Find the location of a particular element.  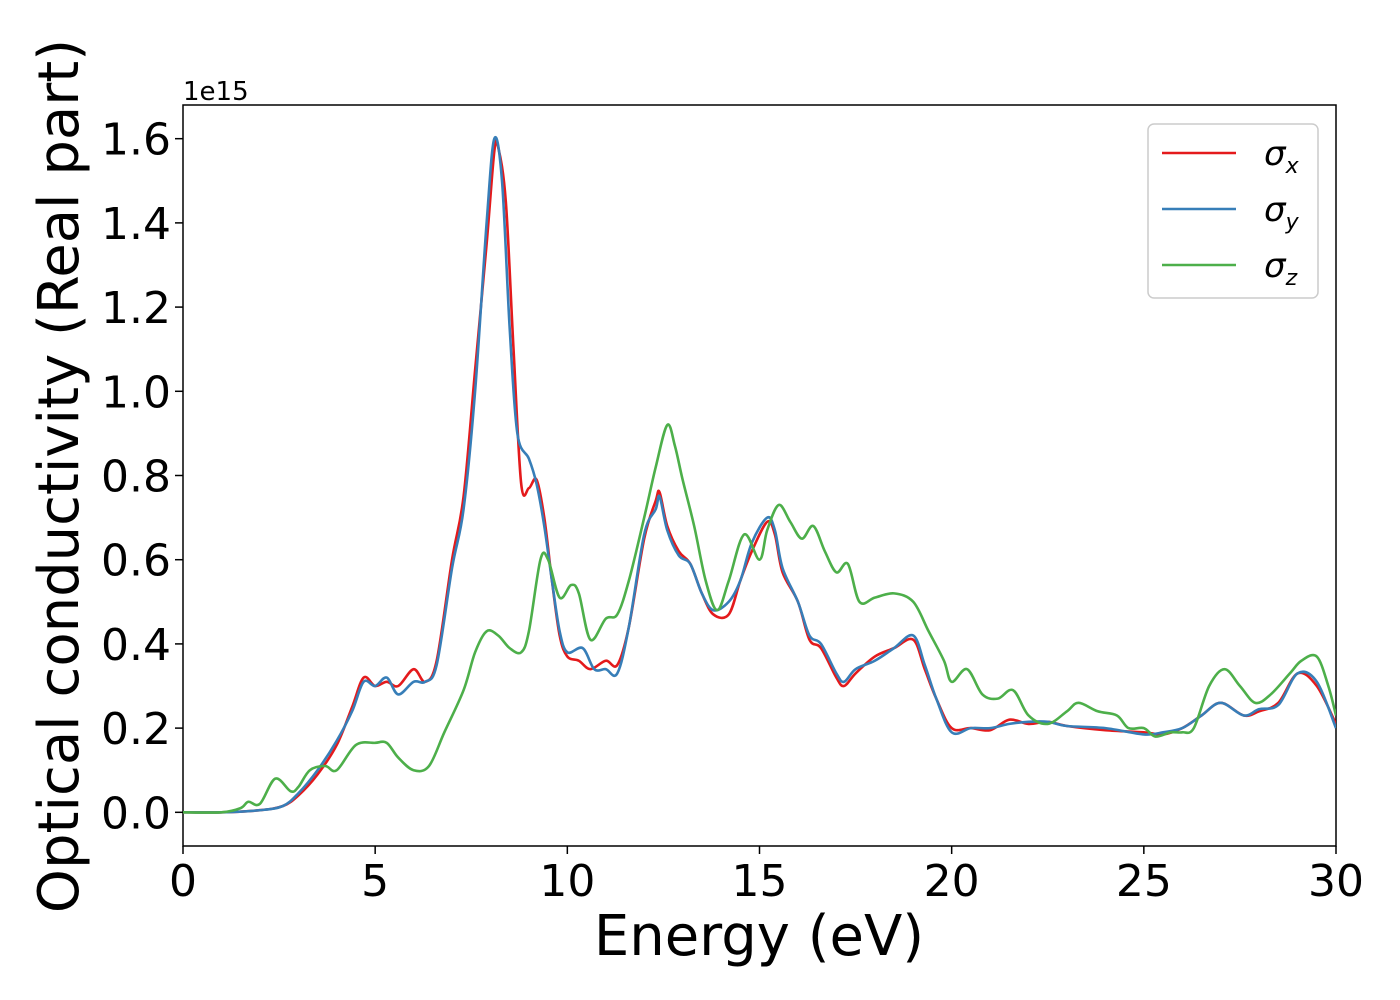

x-tick-label: 20 is located at coordinates (952, 881).